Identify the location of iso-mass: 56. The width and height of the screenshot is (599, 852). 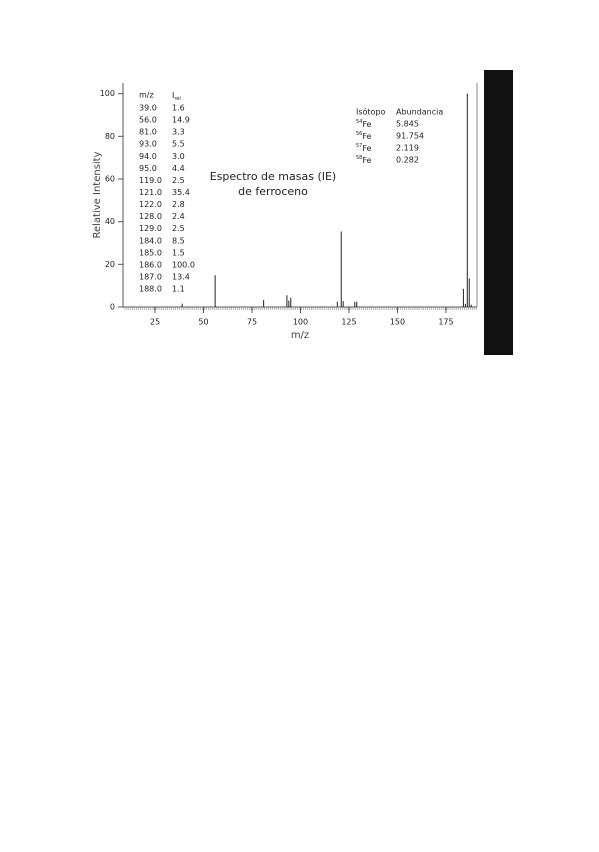
(359, 134).